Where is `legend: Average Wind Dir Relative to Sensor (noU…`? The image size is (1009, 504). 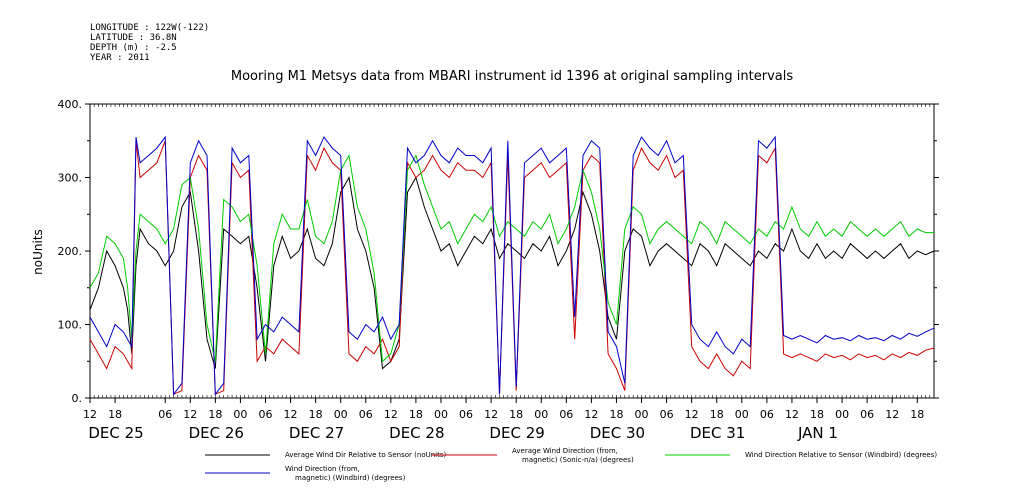 legend: Average Wind Dir Relative to Sensor (noU… is located at coordinates (571, 464).